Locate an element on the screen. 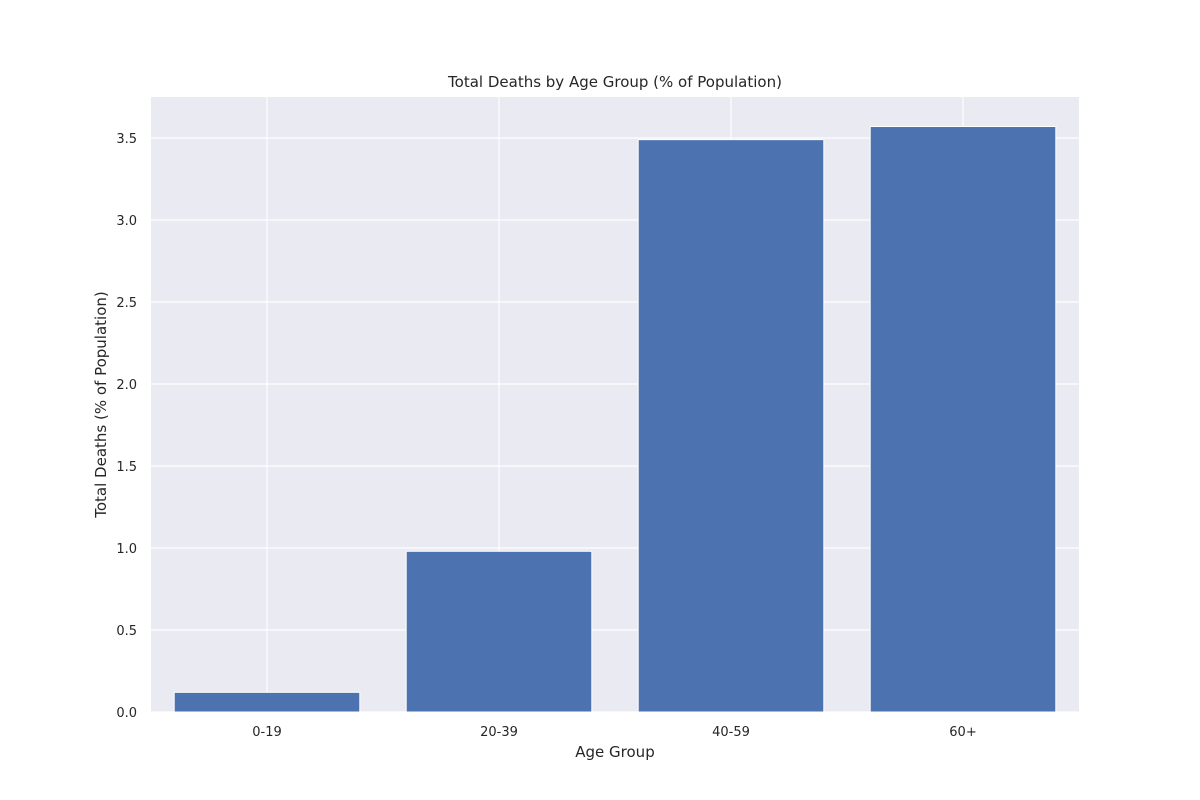 The height and width of the screenshot is (800, 1200). x-tick-label: 20-39 is located at coordinates (499, 732).